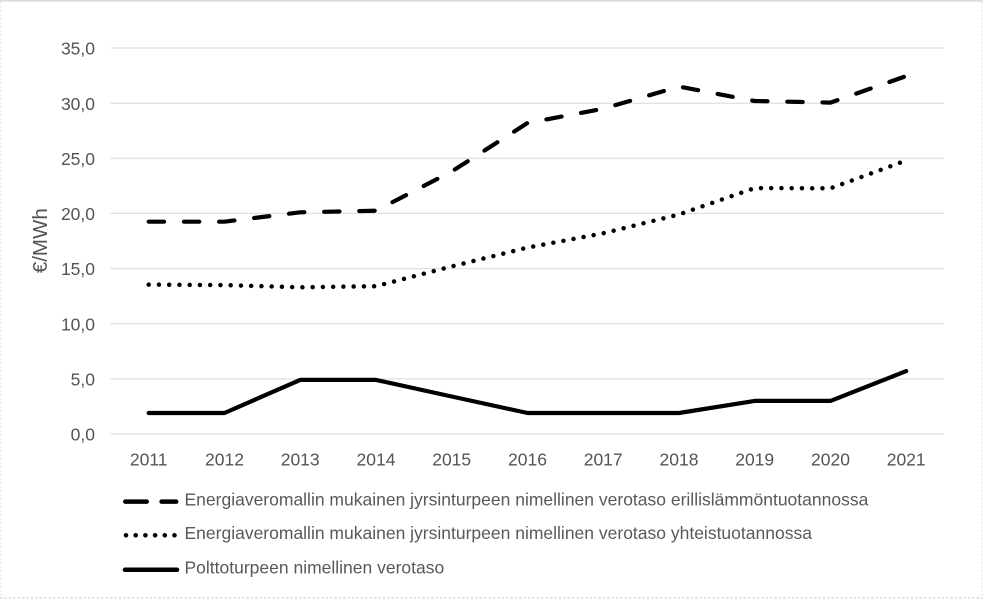 The width and height of the screenshot is (983, 599). What do you see at coordinates (78, 159) in the screenshot?
I see `svg-text: 25,0` at bounding box center [78, 159].